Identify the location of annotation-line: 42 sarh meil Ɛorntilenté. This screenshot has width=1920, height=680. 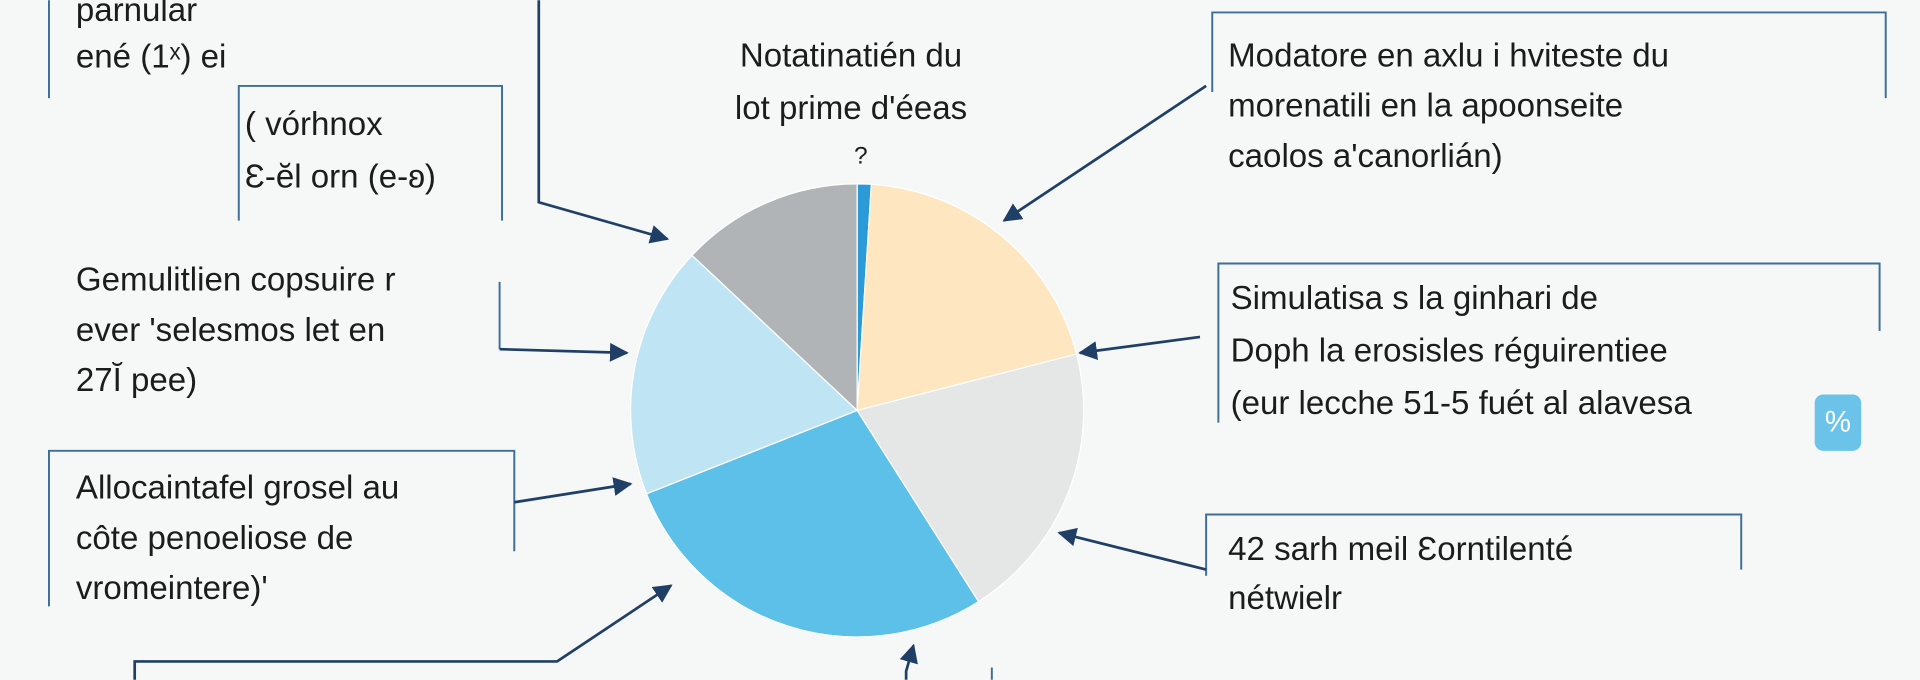
(1400, 549).